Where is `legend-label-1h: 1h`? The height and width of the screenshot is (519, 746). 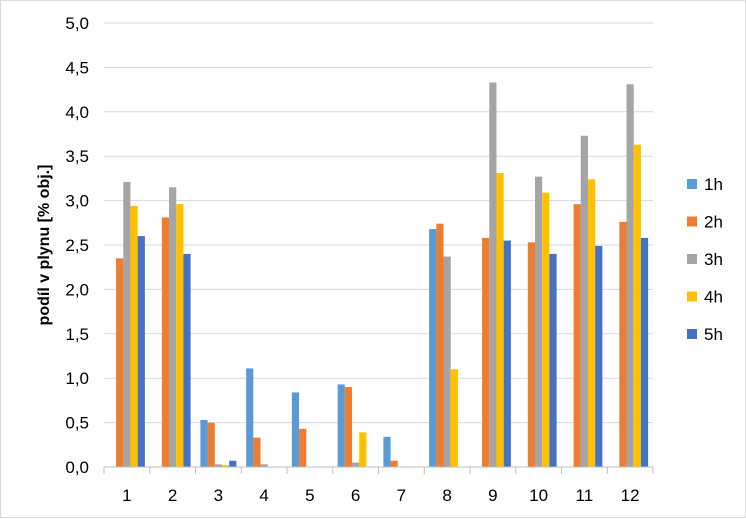
legend-label-1h: 1h is located at coordinates (713, 184).